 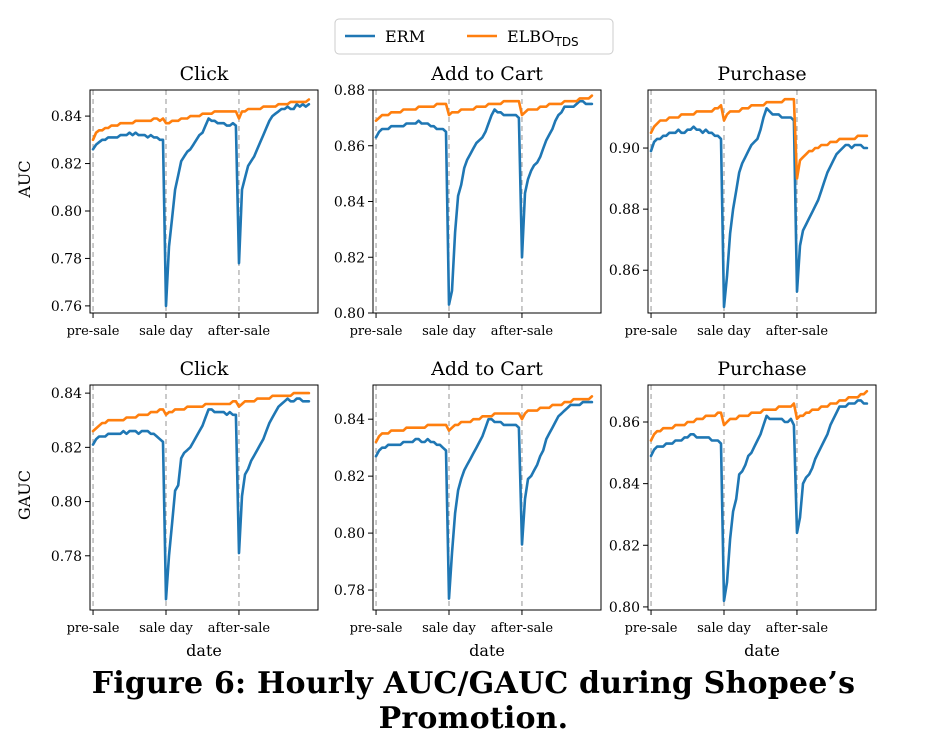 What do you see at coordinates (24, 495) in the screenshot?
I see `row-ylabel-gauc: GAUC` at bounding box center [24, 495].